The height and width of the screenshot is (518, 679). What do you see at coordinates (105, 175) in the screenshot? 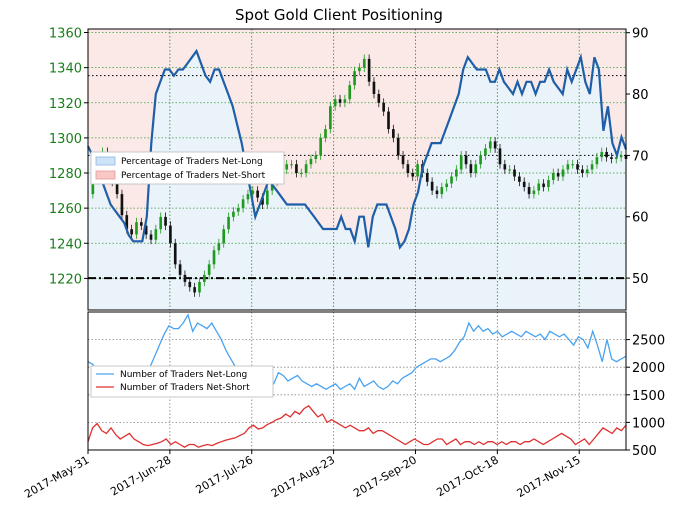
I see `legend-swatch-net-short` at bounding box center [105, 175].